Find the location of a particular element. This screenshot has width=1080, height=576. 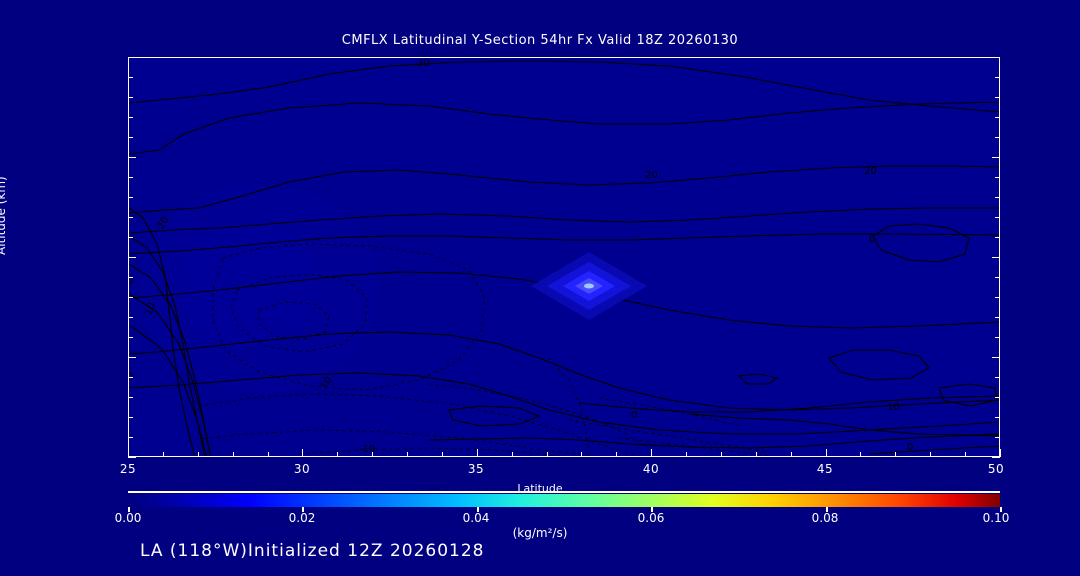

figure-caption: LA (118°W)Initialized 12Z 20260128 is located at coordinates (312, 551).